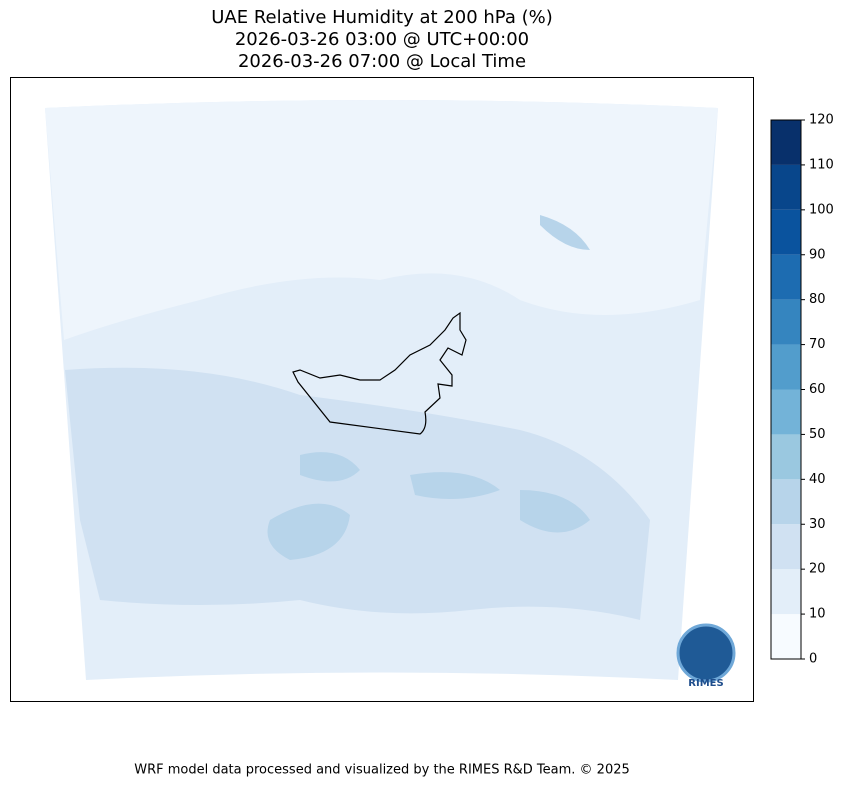 This screenshot has height=788, width=844. I want to click on logo-text: RIMES, so click(705, 683).